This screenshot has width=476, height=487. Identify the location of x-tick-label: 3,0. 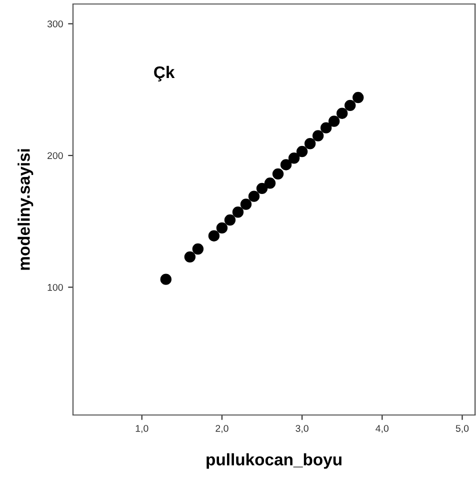
(302, 429).